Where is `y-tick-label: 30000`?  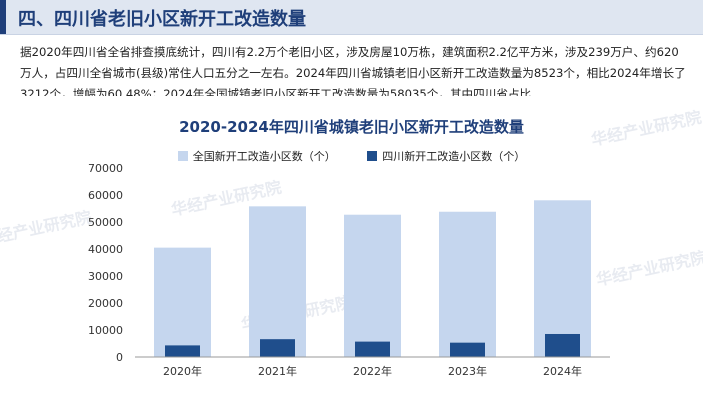
y-tick-label: 30000 is located at coordinates (105, 276).